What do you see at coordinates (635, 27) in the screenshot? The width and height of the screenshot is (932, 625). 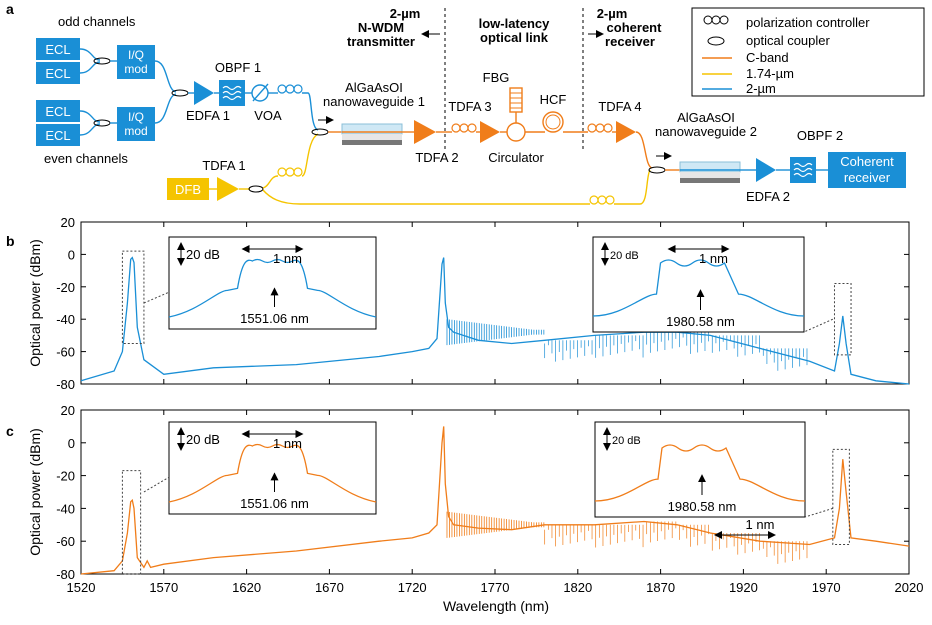 I see `receiver-title-2: coherent` at bounding box center [635, 27].